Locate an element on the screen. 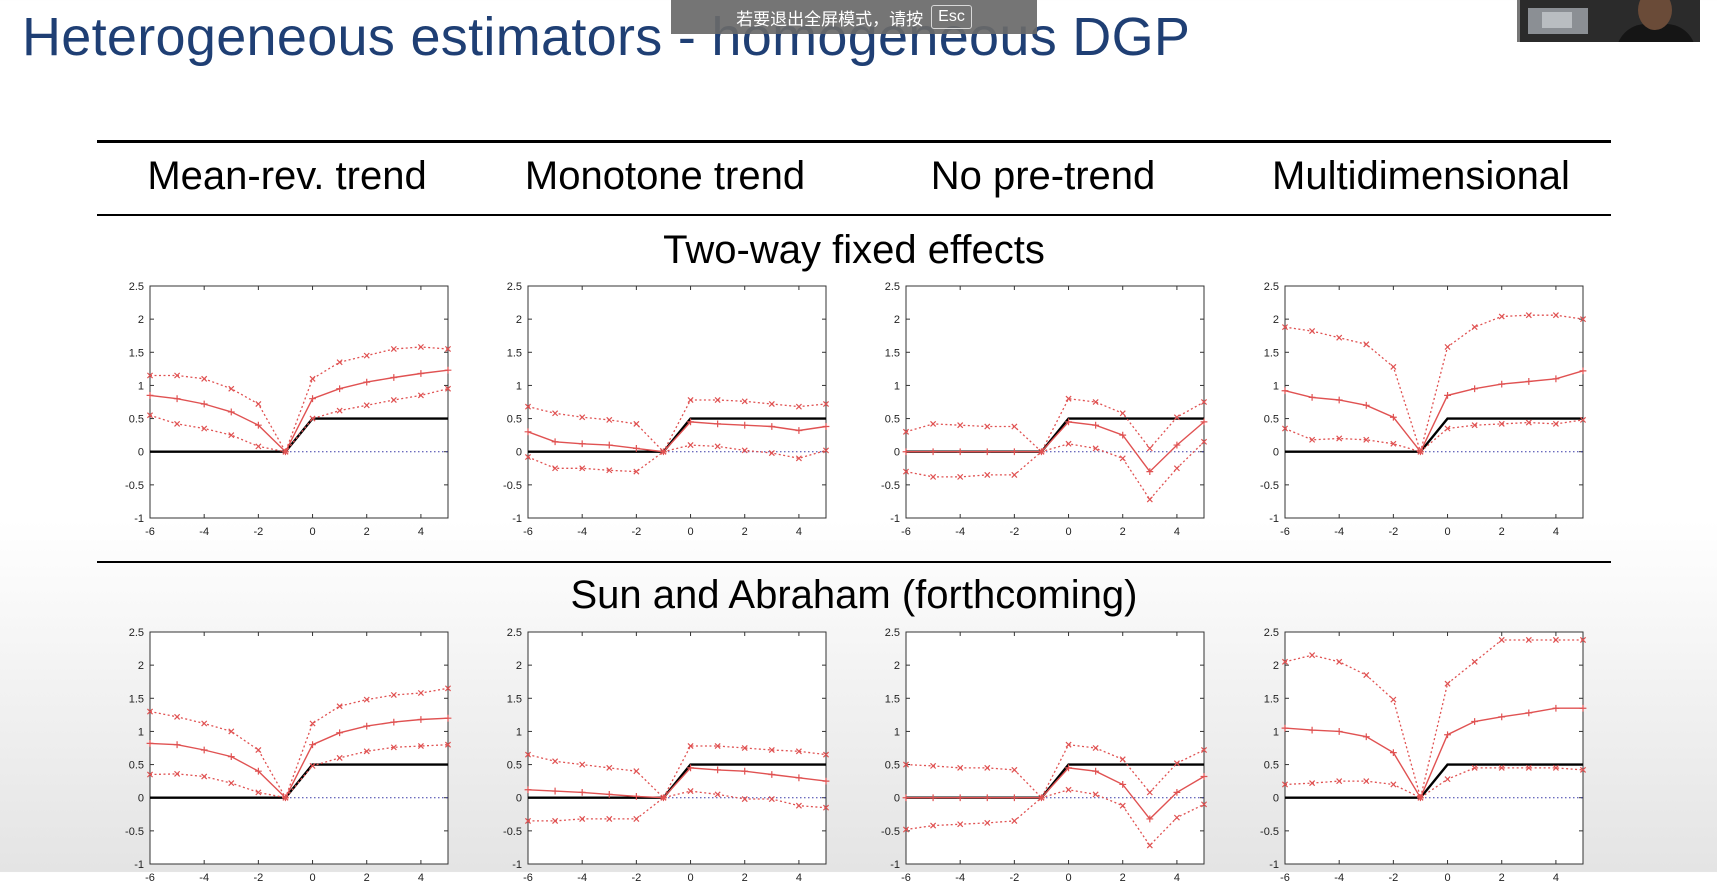 The image size is (1717, 890). table-top-rule is located at coordinates (854, 141).